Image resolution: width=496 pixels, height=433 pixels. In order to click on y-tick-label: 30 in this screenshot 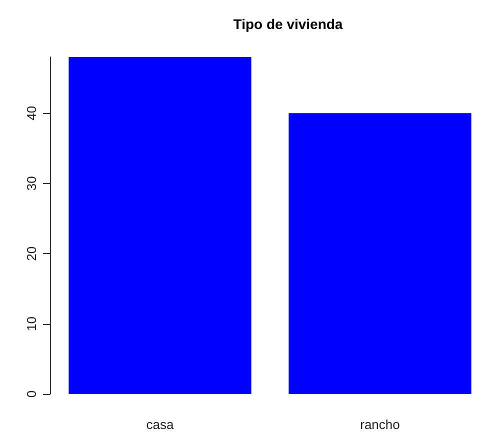, I will do `click(31, 183)`.